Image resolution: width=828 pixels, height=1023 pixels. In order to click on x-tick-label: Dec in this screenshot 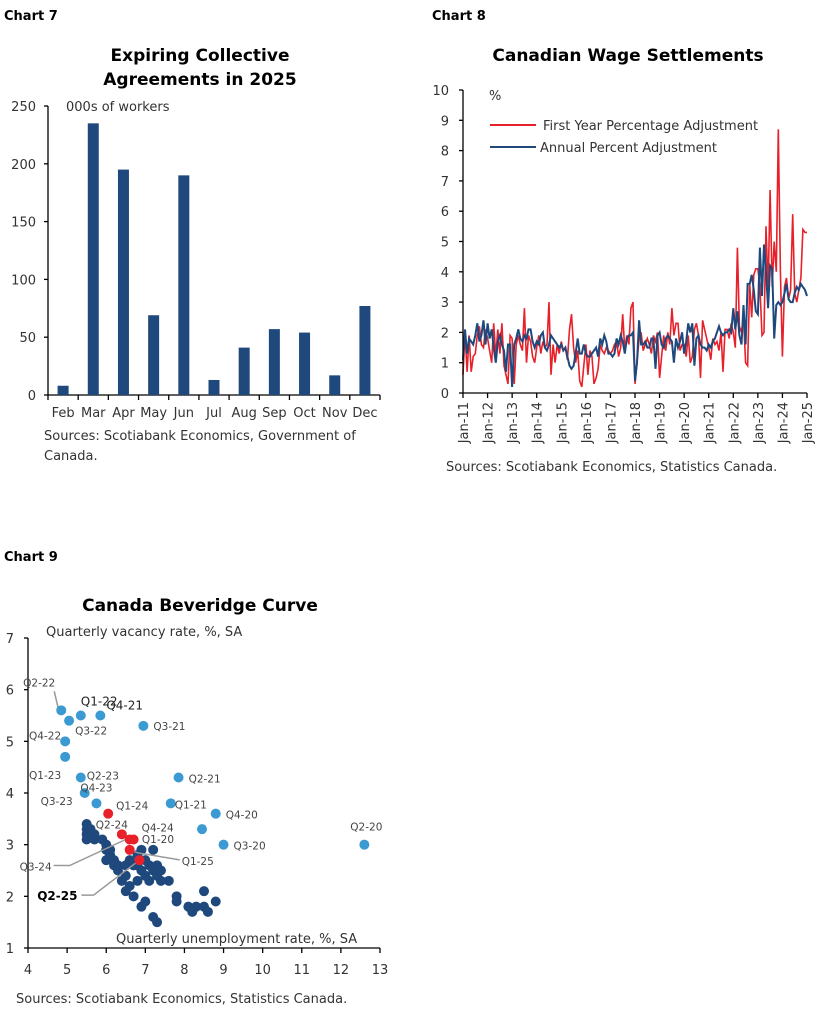, I will do `click(364, 413)`.